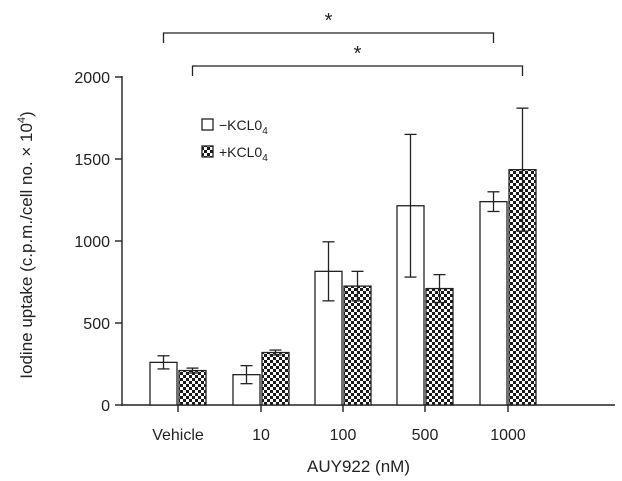  Describe the element at coordinates (92, 78) in the screenshot. I see `y-tick-label: 2000` at that location.